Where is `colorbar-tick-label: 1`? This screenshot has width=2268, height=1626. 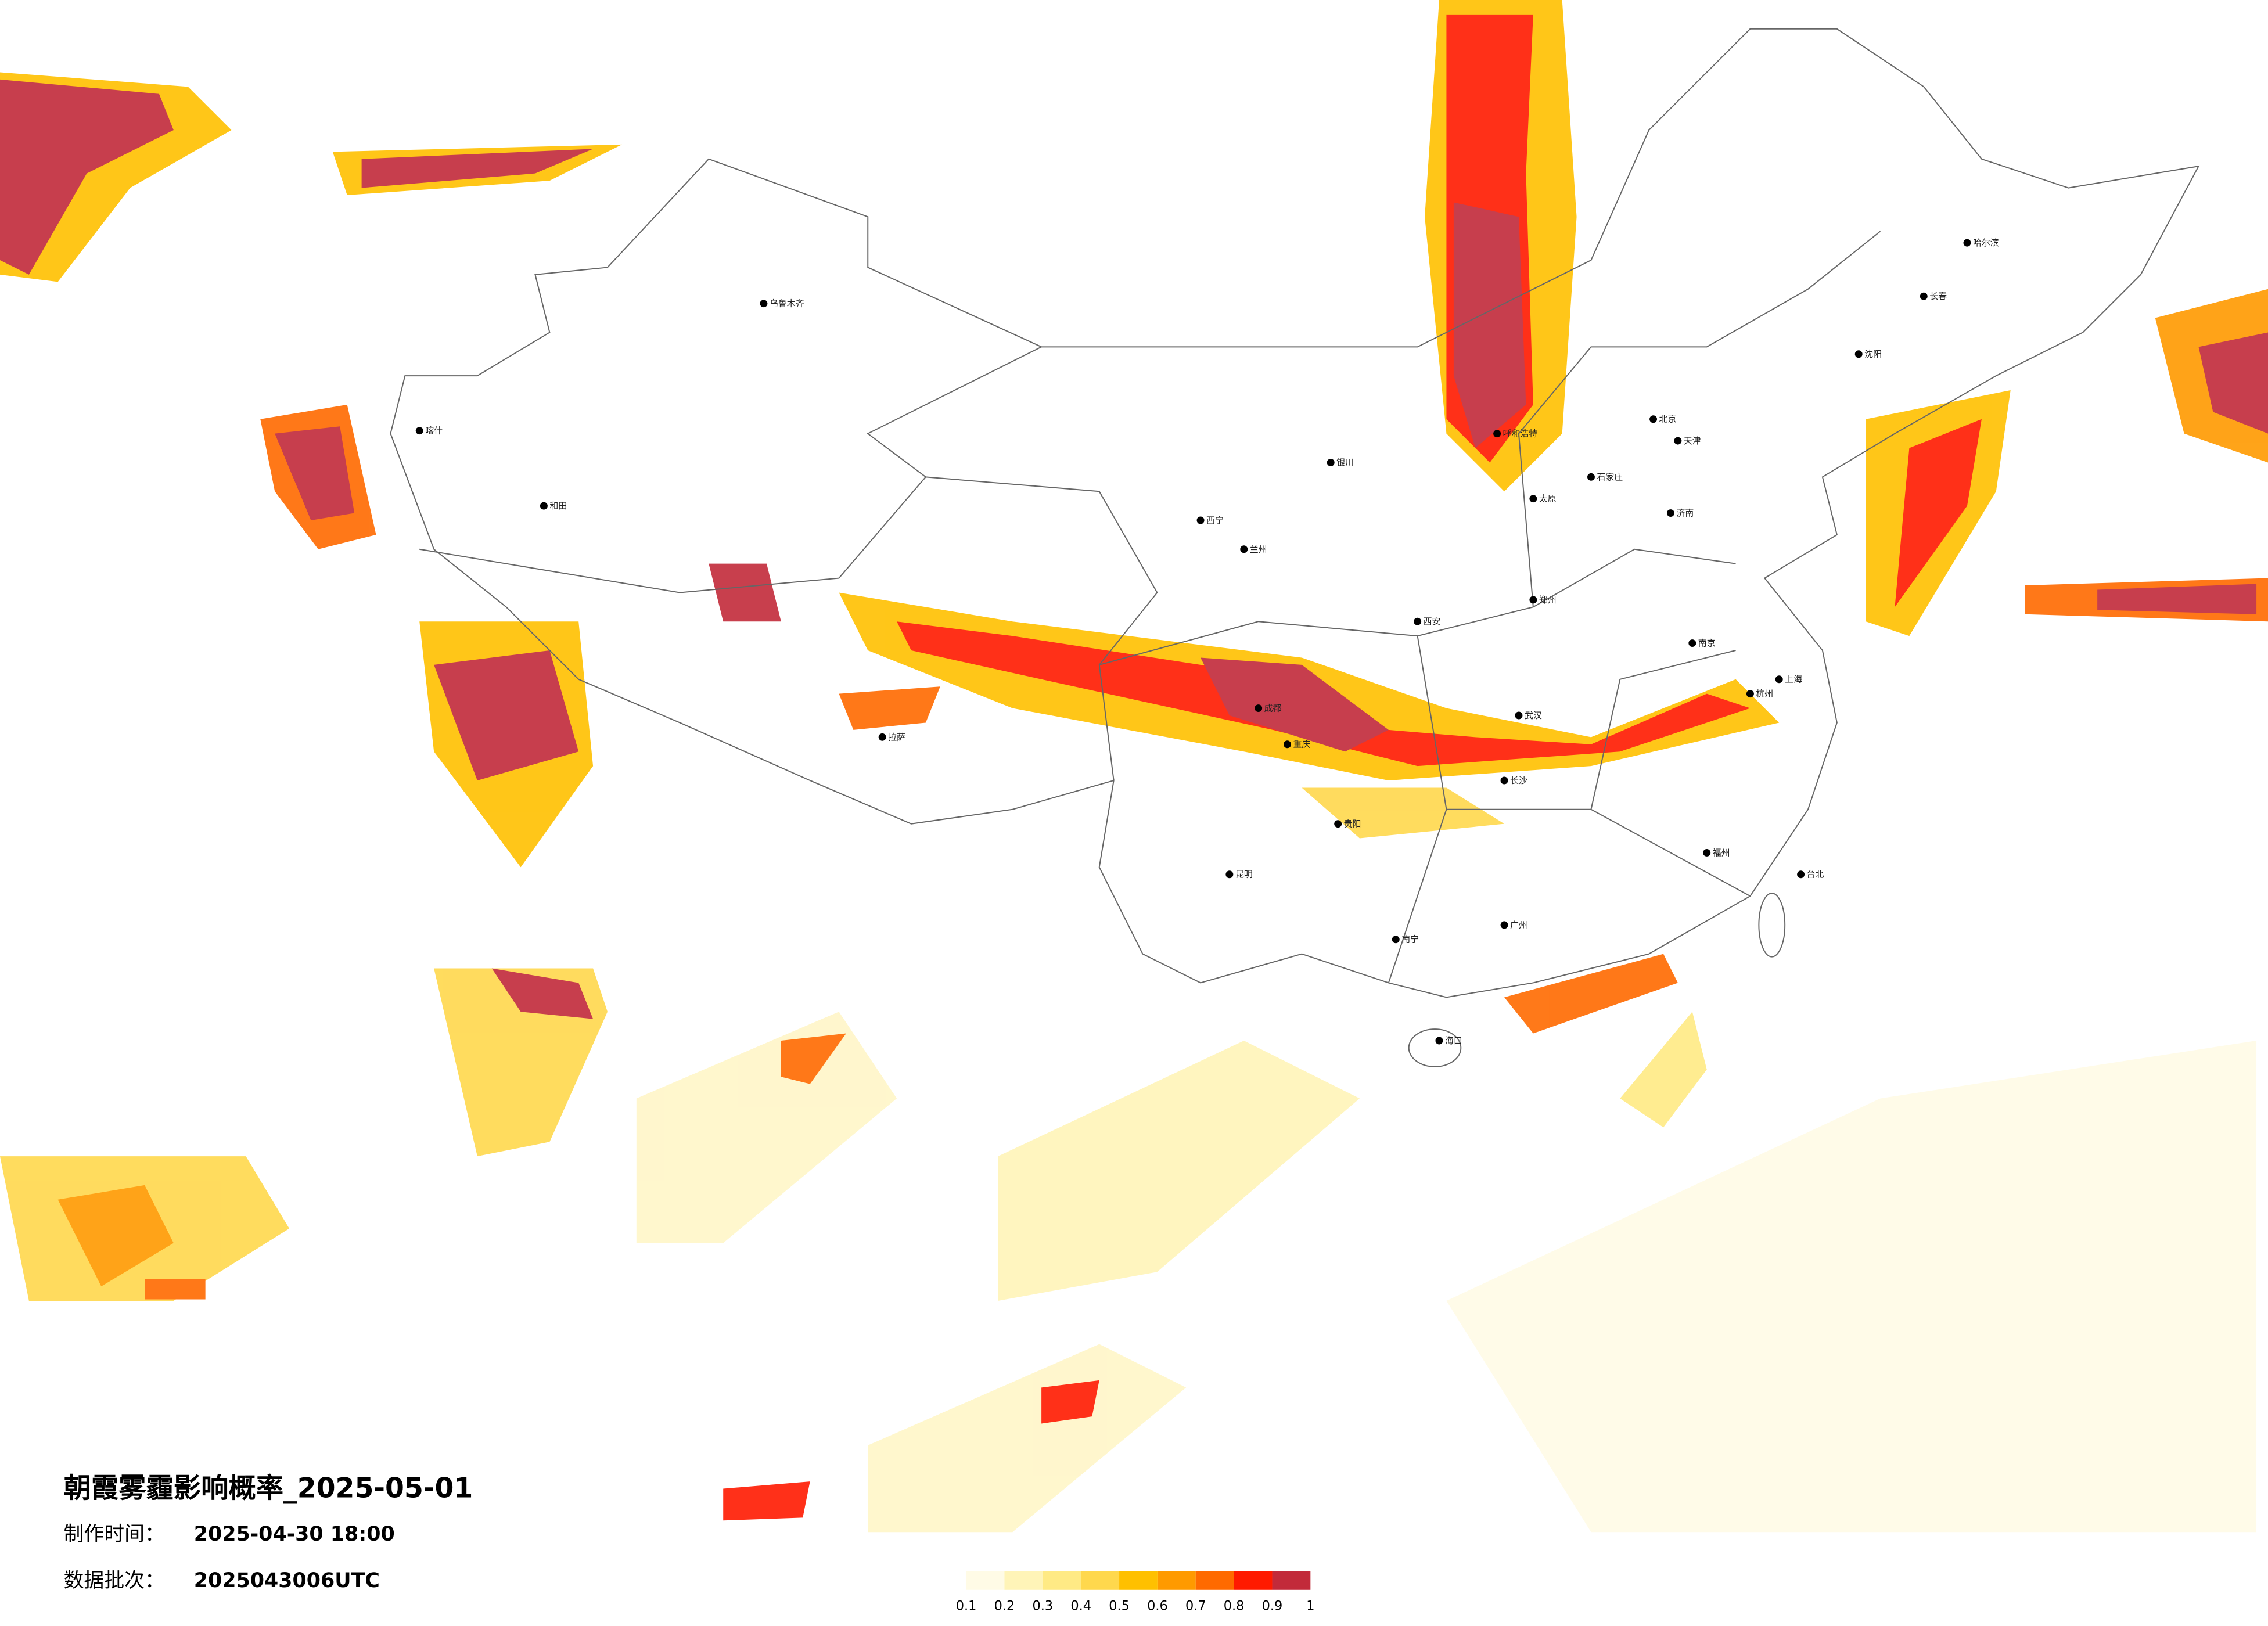
colorbar-tick-label: 1 is located at coordinates (1310, 1606).